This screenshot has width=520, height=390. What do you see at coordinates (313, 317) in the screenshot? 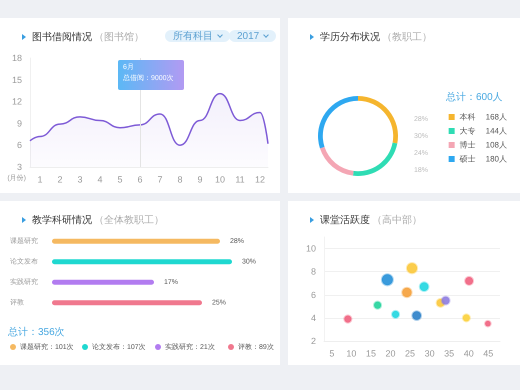
I see `y-tick-label: 4` at bounding box center [313, 317].